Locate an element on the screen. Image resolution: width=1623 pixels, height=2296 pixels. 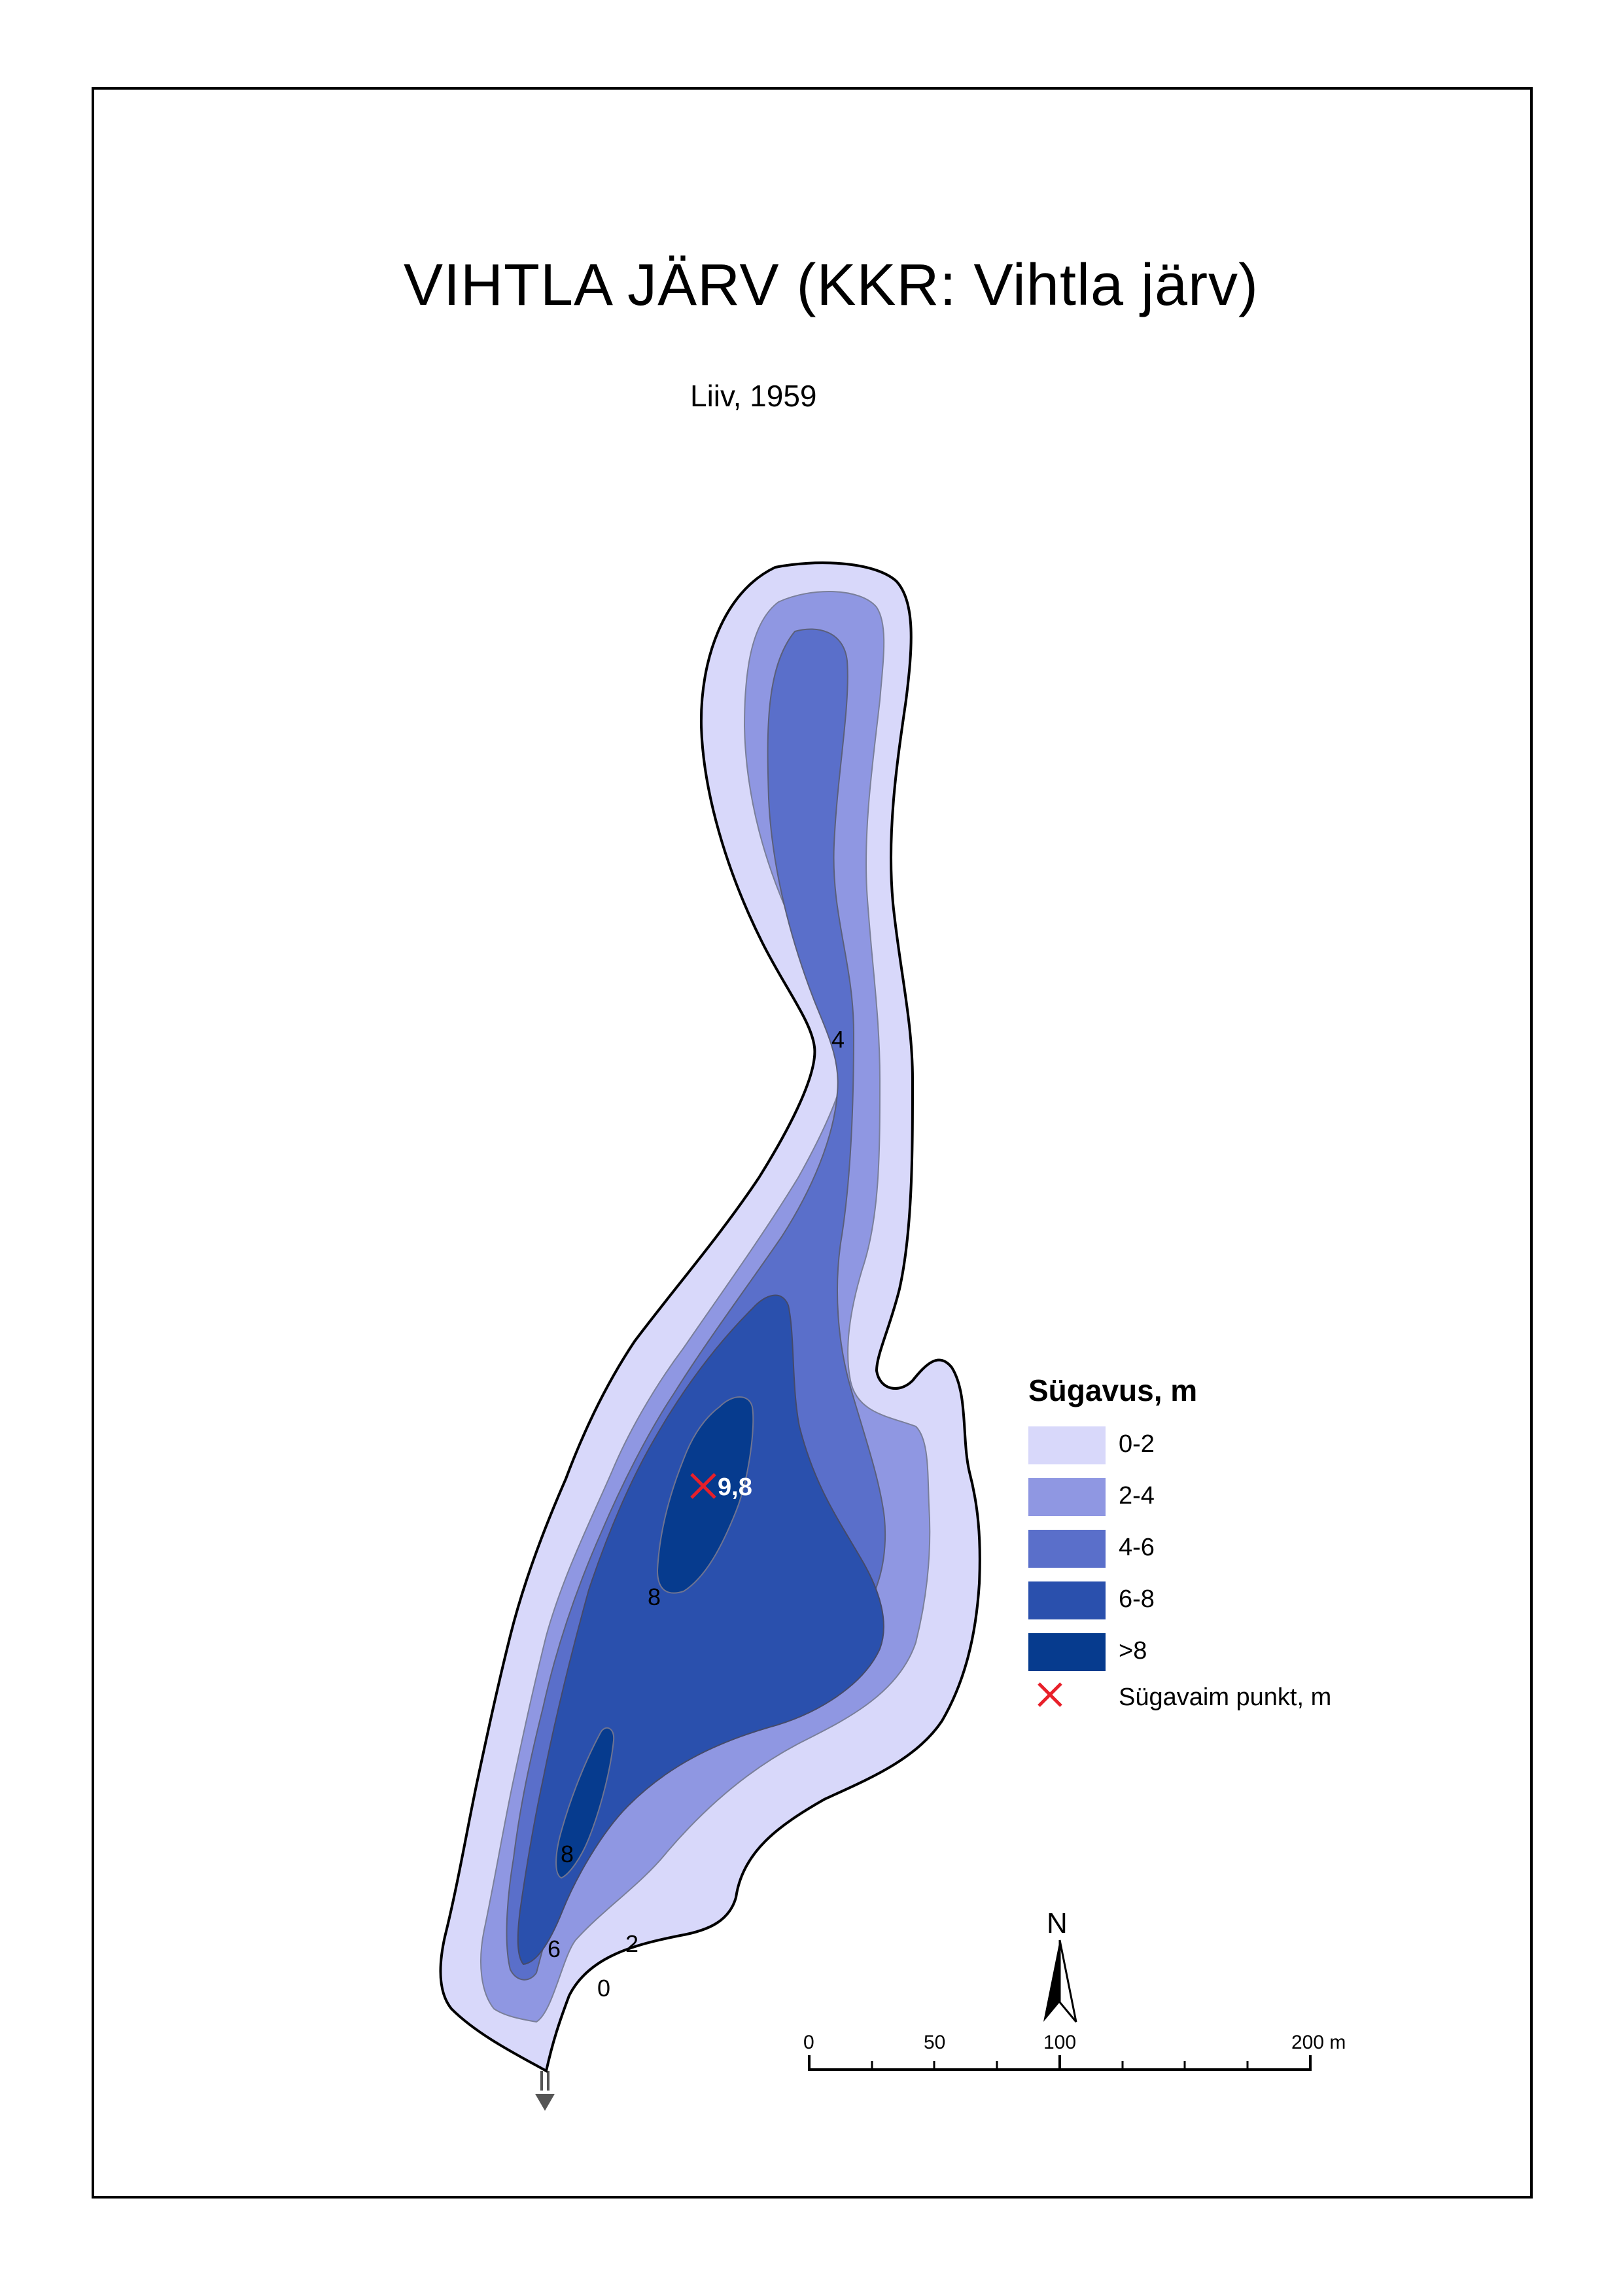
depth-label-4: 4 is located at coordinates (838, 1039).